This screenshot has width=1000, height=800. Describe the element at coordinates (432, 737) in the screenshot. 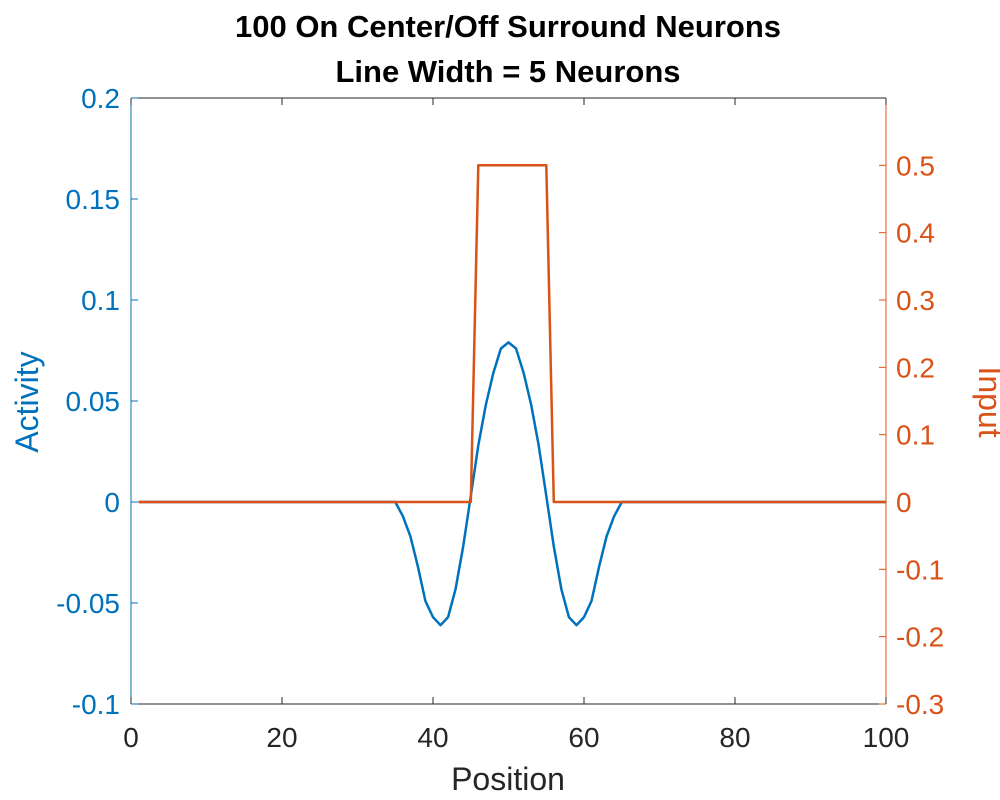

I see `x-tick-label: 40` at that location.